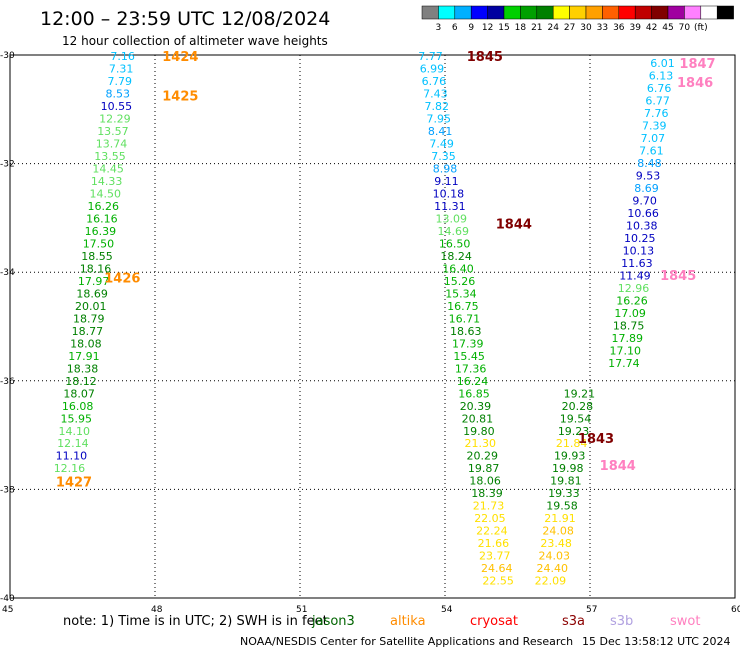 The image size is (740, 650). Describe the element at coordinates (73, 443) in the screenshot. I see `wave-height-value: 12.14` at that location.